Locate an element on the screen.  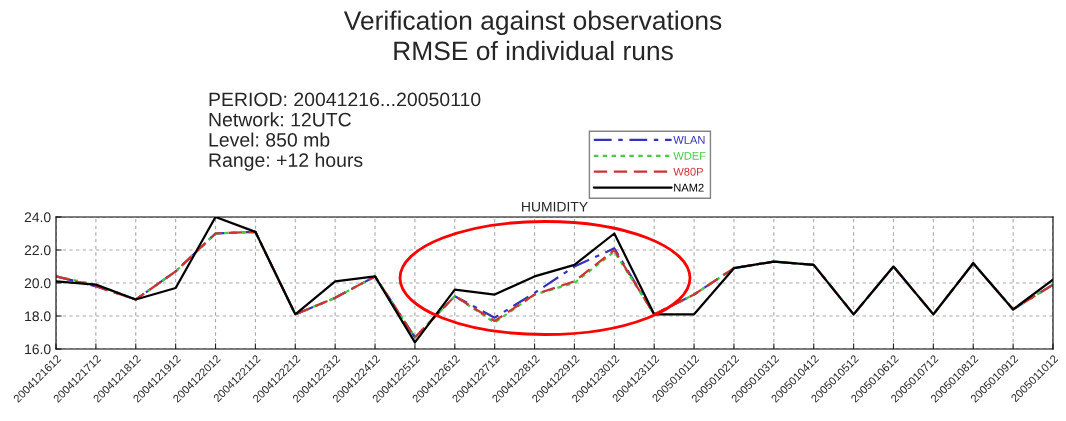
y-tick-label: 20.0 is located at coordinates (37, 283).